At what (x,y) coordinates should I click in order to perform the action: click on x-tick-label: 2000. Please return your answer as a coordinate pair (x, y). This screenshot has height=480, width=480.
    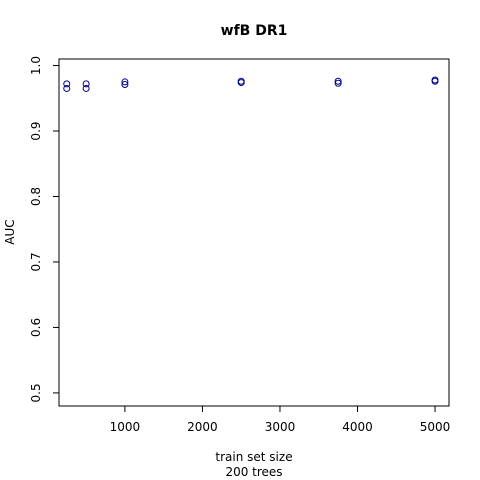
    Looking at the image, I should click on (202, 427).